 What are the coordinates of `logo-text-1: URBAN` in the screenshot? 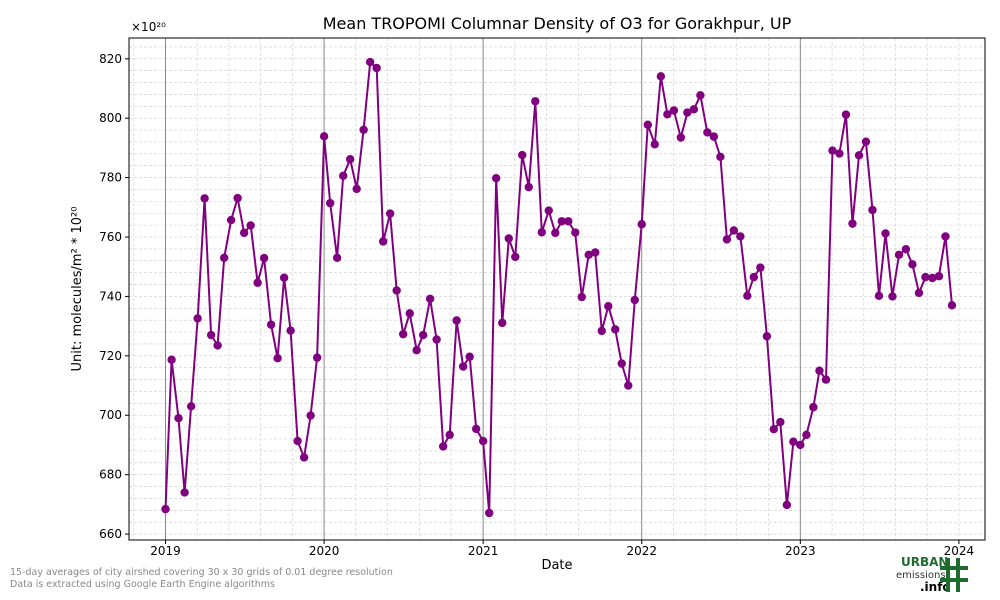 It's located at (924, 562).